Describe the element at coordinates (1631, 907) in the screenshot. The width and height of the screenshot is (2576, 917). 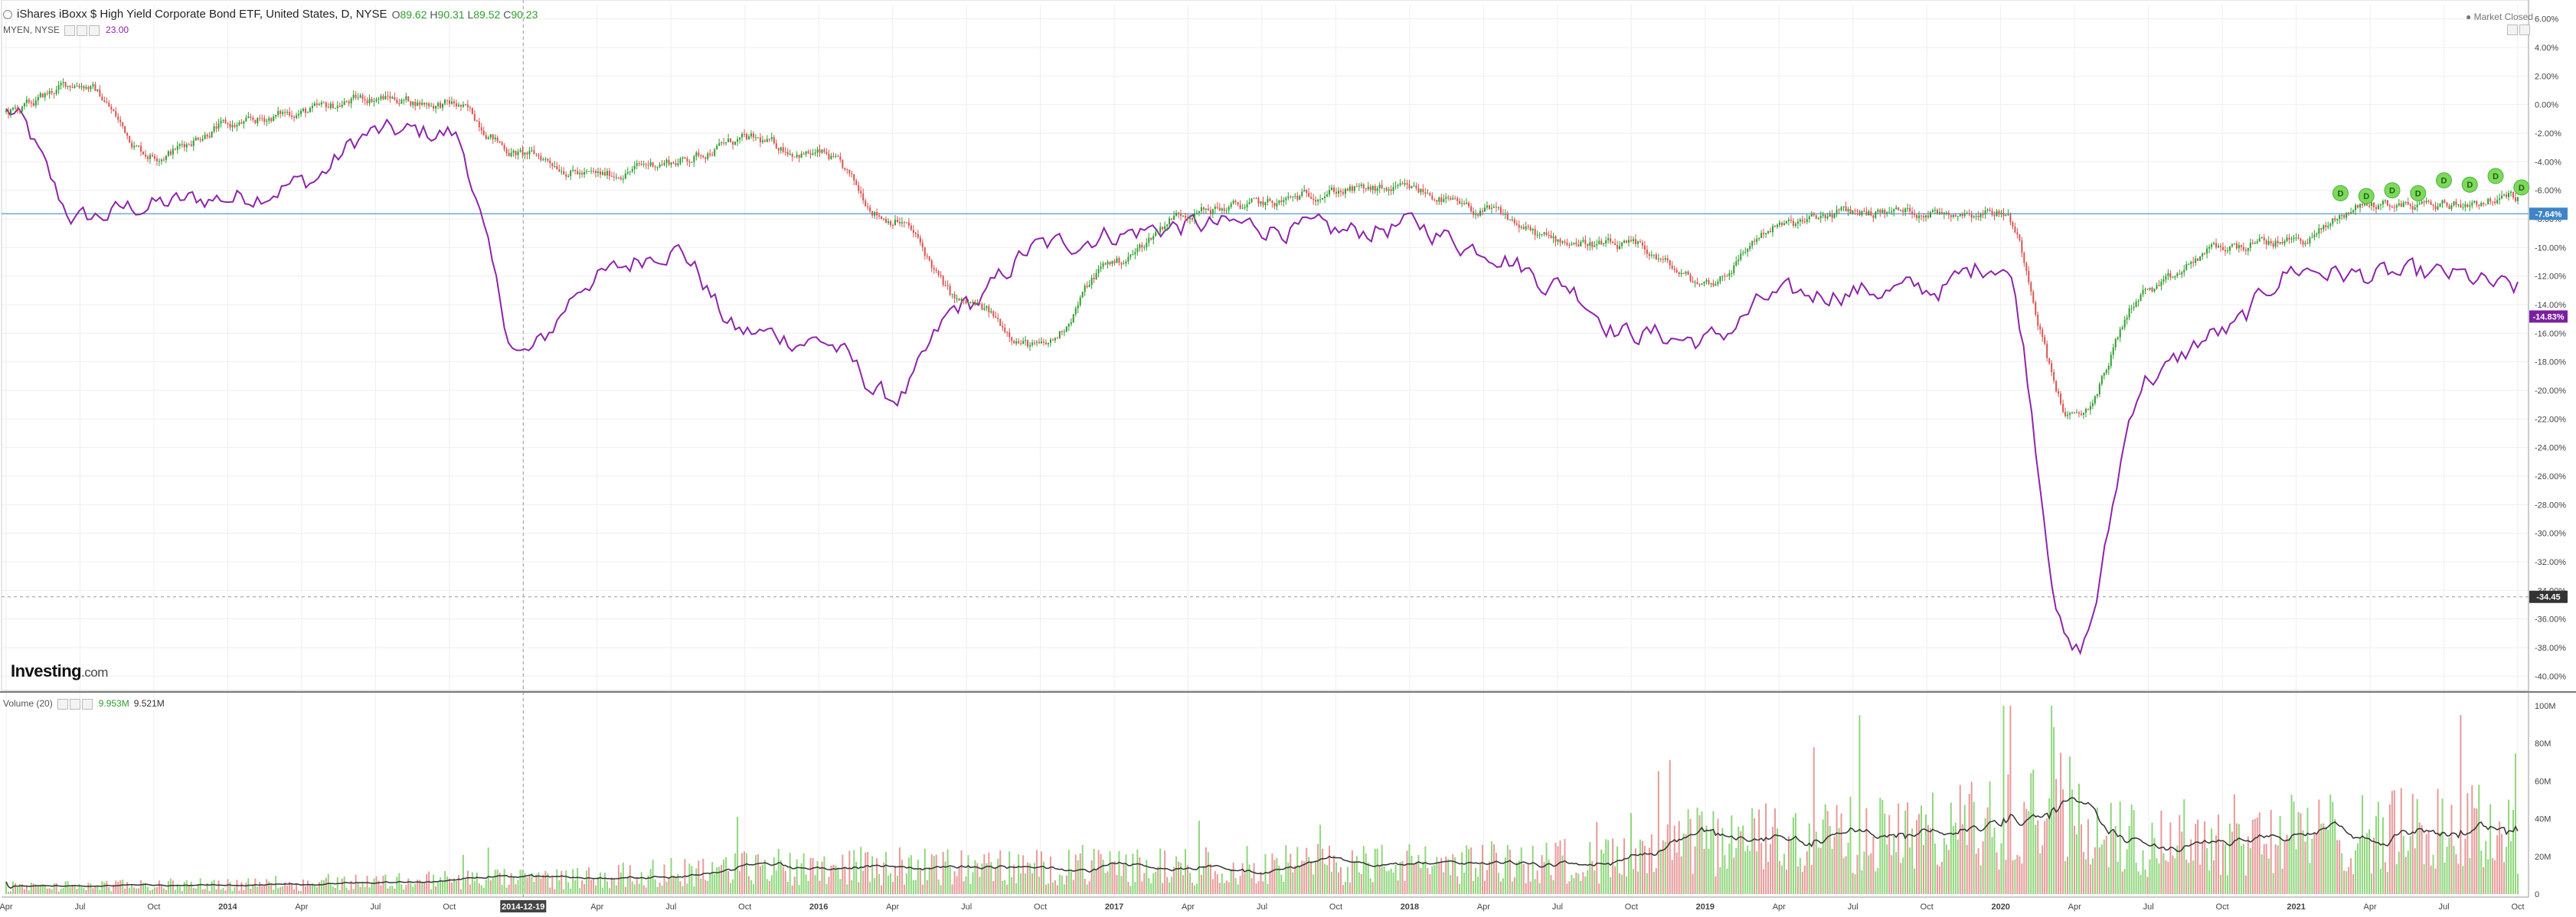
I see `x-tick-label: Oct` at that location.